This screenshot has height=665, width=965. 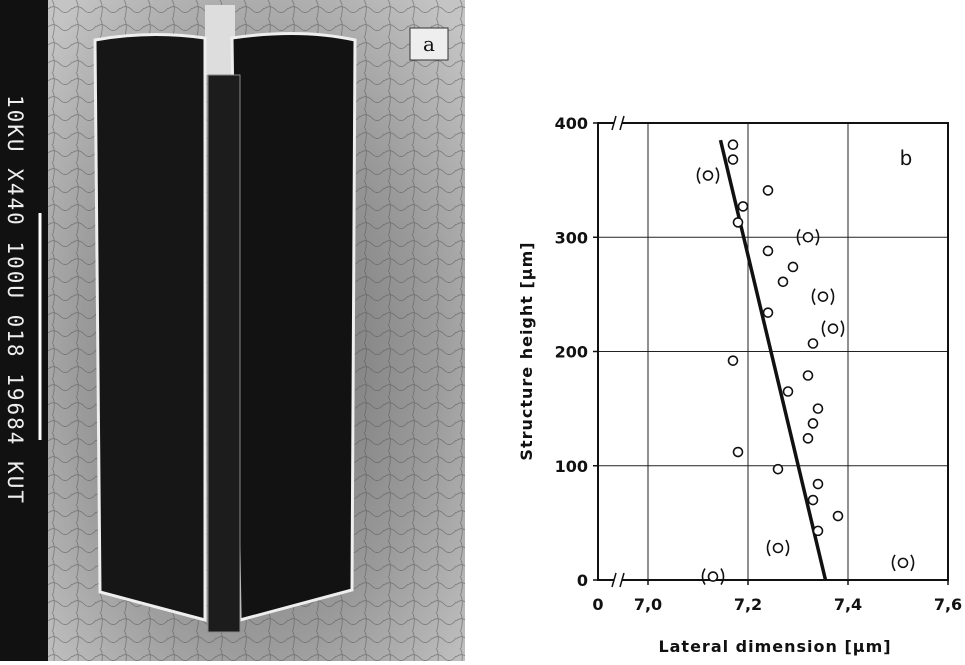 What do you see at coordinates (293, 326) in the screenshot?
I see `structure-right` at bounding box center [293, 326].